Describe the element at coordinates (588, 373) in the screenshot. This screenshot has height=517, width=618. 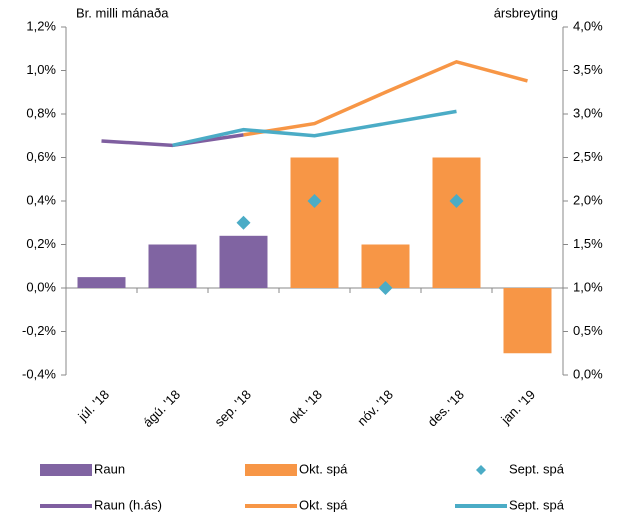
I see `y2-tick-label: 0,0%` at that location.